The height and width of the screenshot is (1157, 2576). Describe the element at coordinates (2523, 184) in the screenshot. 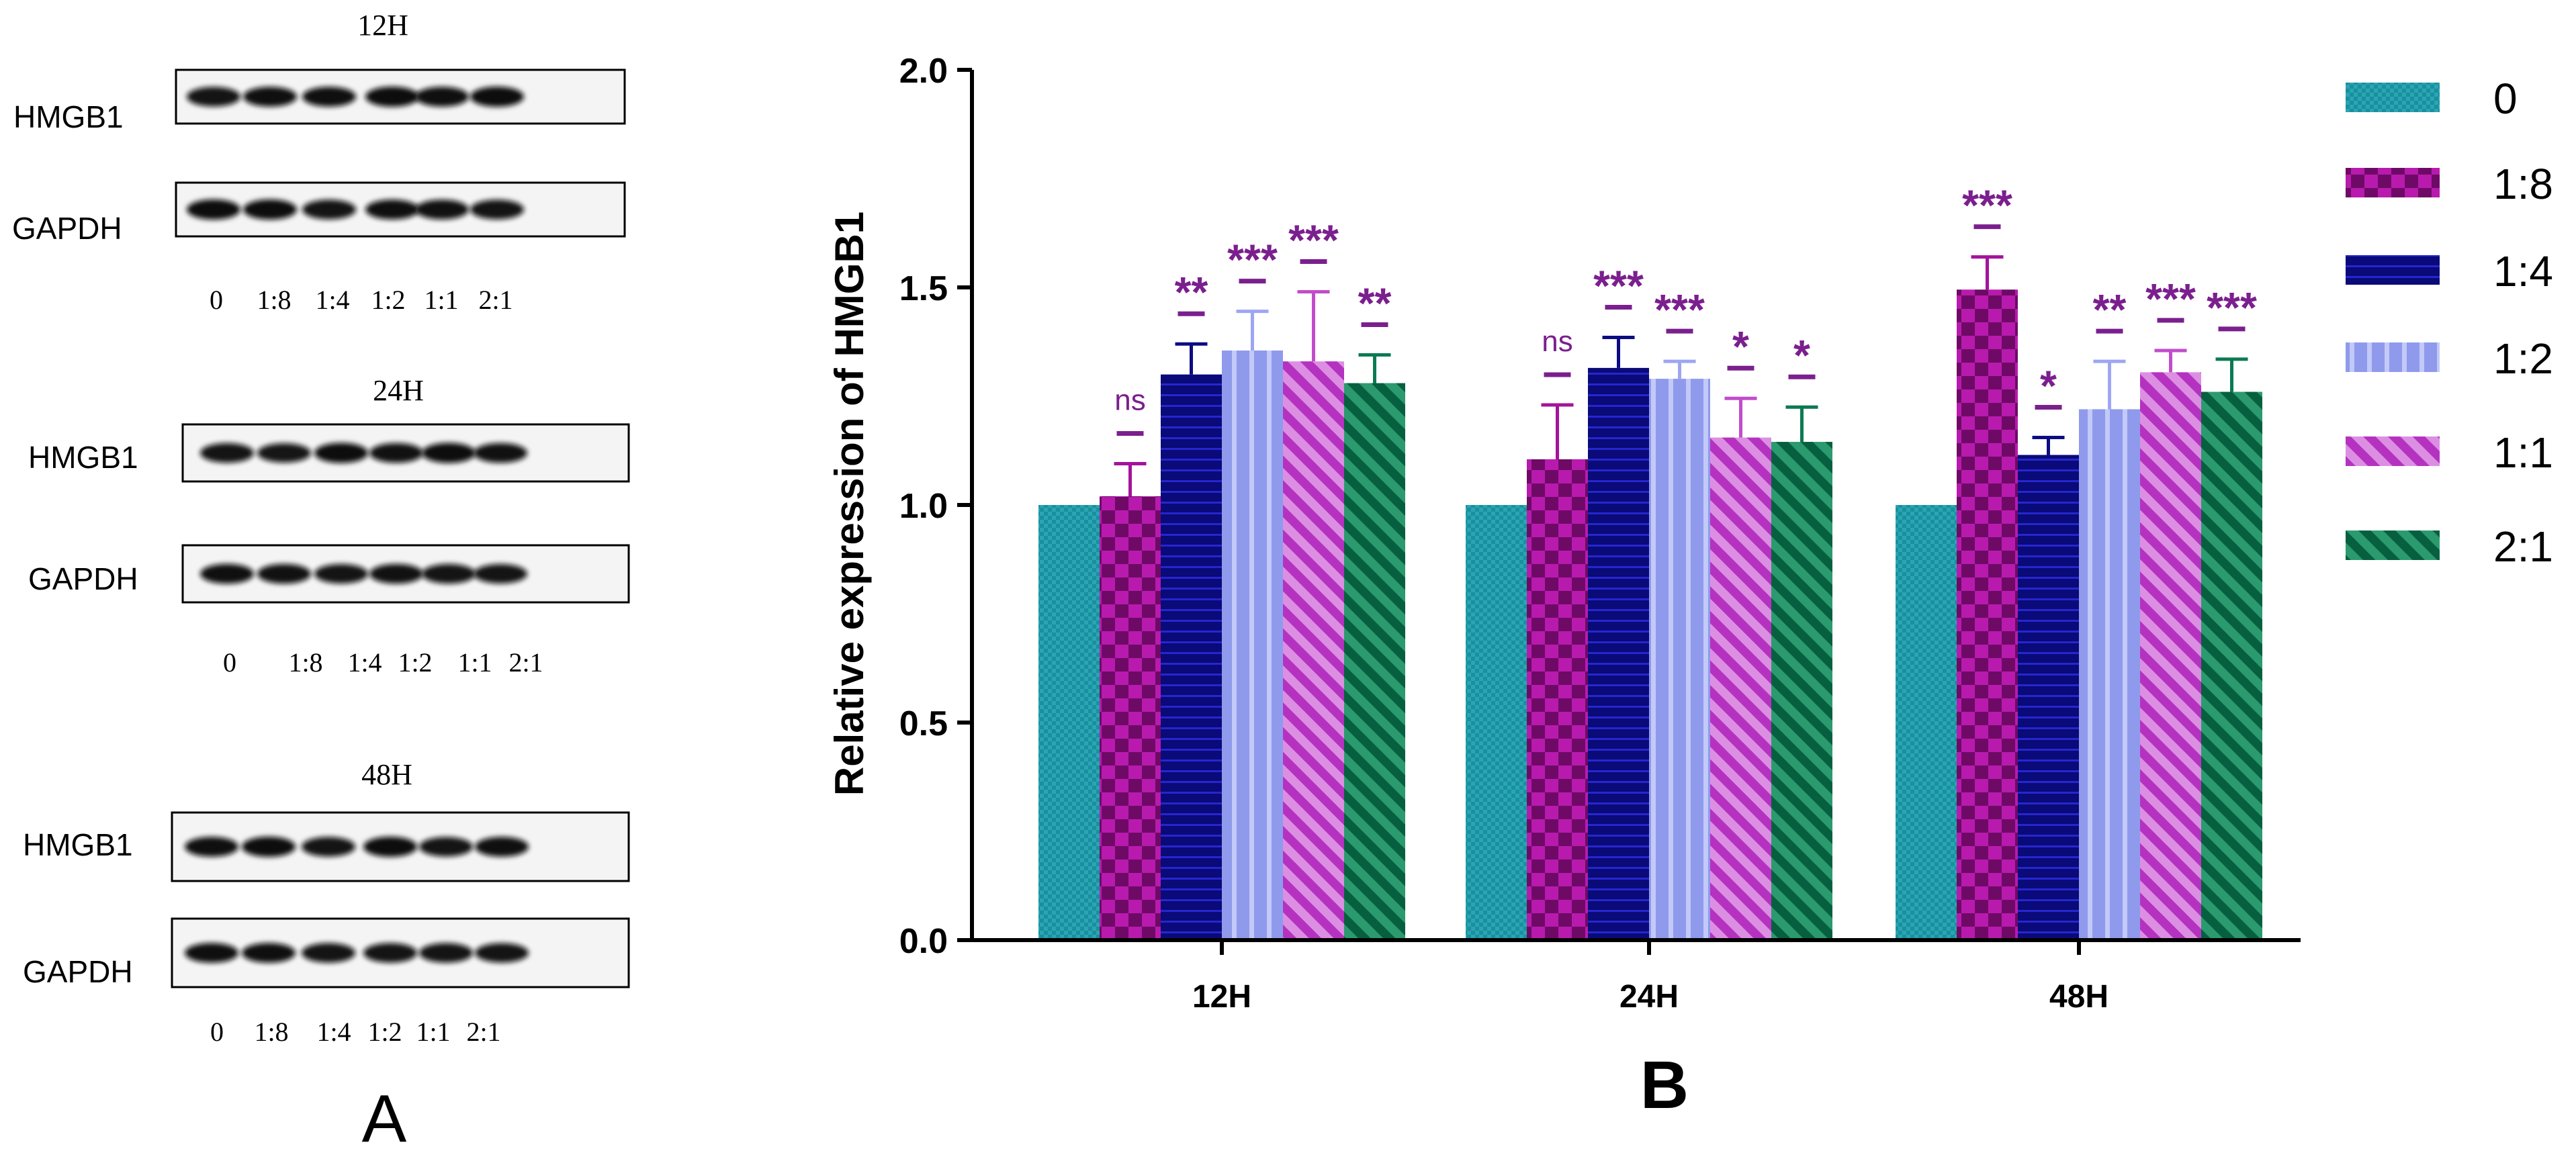

I see `legend-label: 1:8` at that location.